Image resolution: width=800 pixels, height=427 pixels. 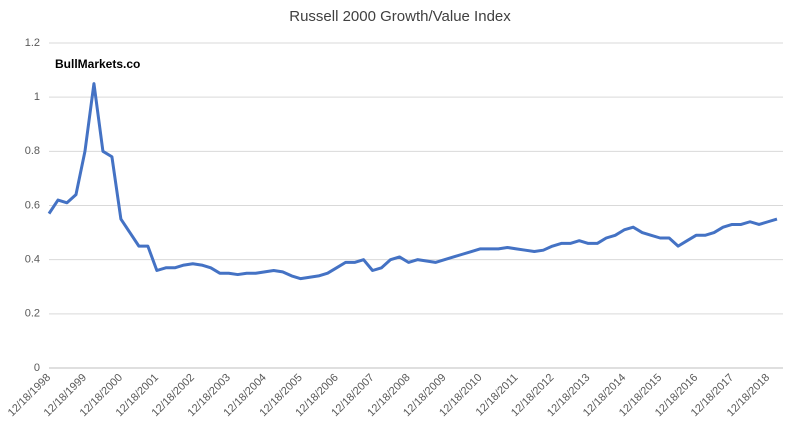 I want to click on y-tick-label: 0, so click(x=37, y=368).